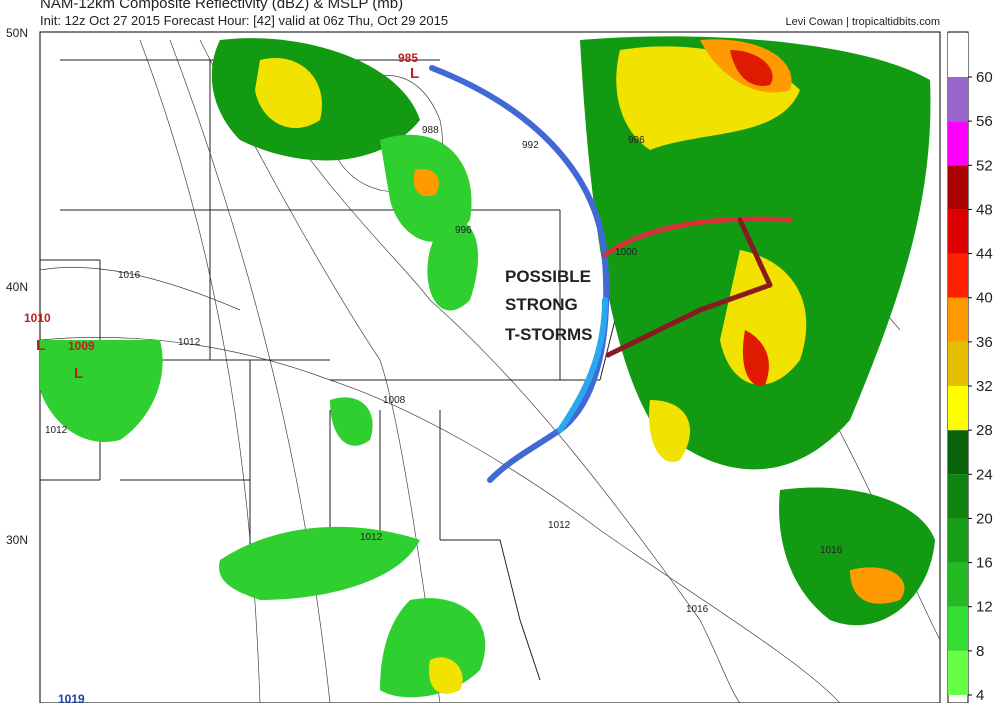 Image resolution: width=996 pixels, height=703 pixels. Describe the element at coordinates (549, 334) in the screenshot. I see `annotation-line: T-STORMS` at that location.